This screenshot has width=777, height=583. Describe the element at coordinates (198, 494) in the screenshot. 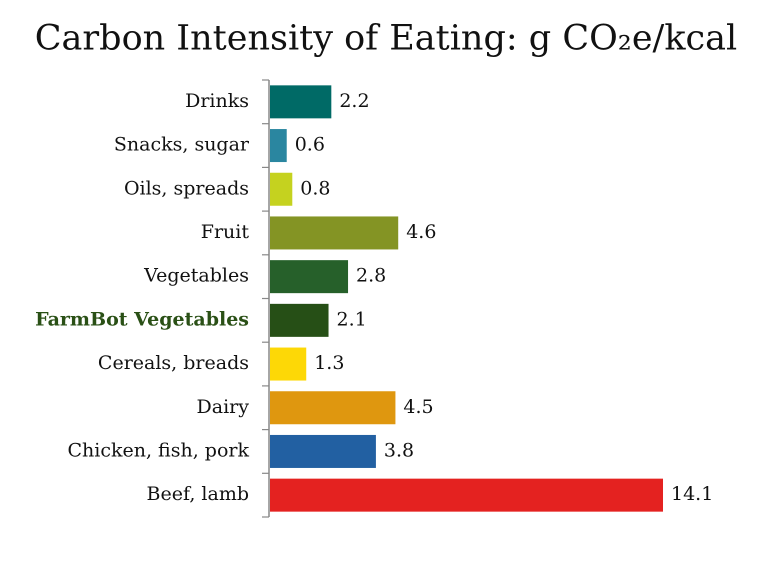

I see `category-label: Beef, lamb` at that location.